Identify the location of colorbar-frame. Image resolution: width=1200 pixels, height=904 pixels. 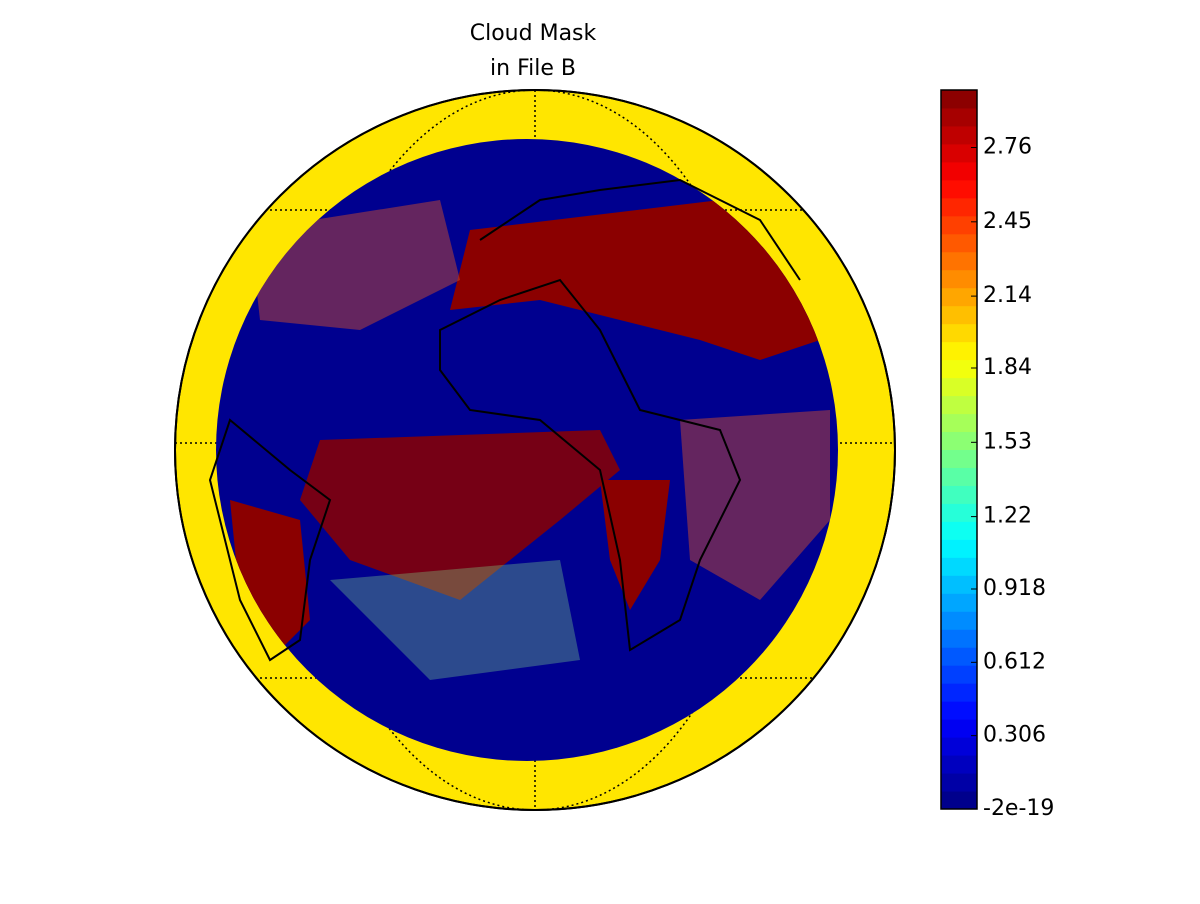
(959, 449).